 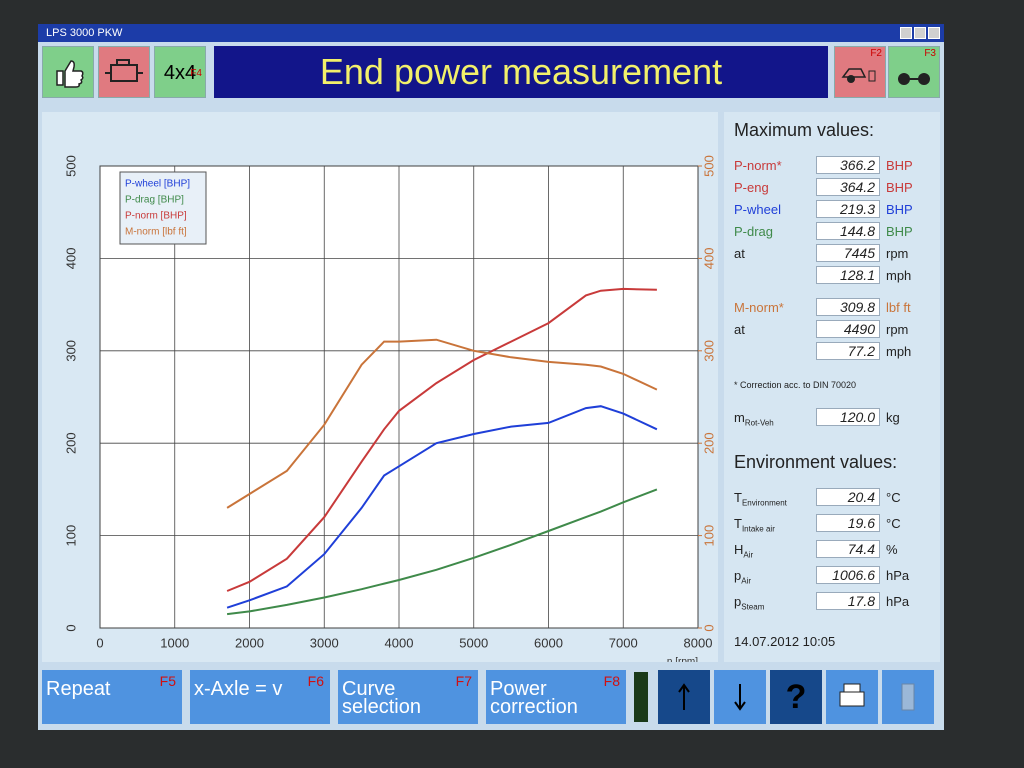 What do you see at coordinates (876, 53) in the screenshot?
I see `function-key: F2` at bounding box center [876, 53].